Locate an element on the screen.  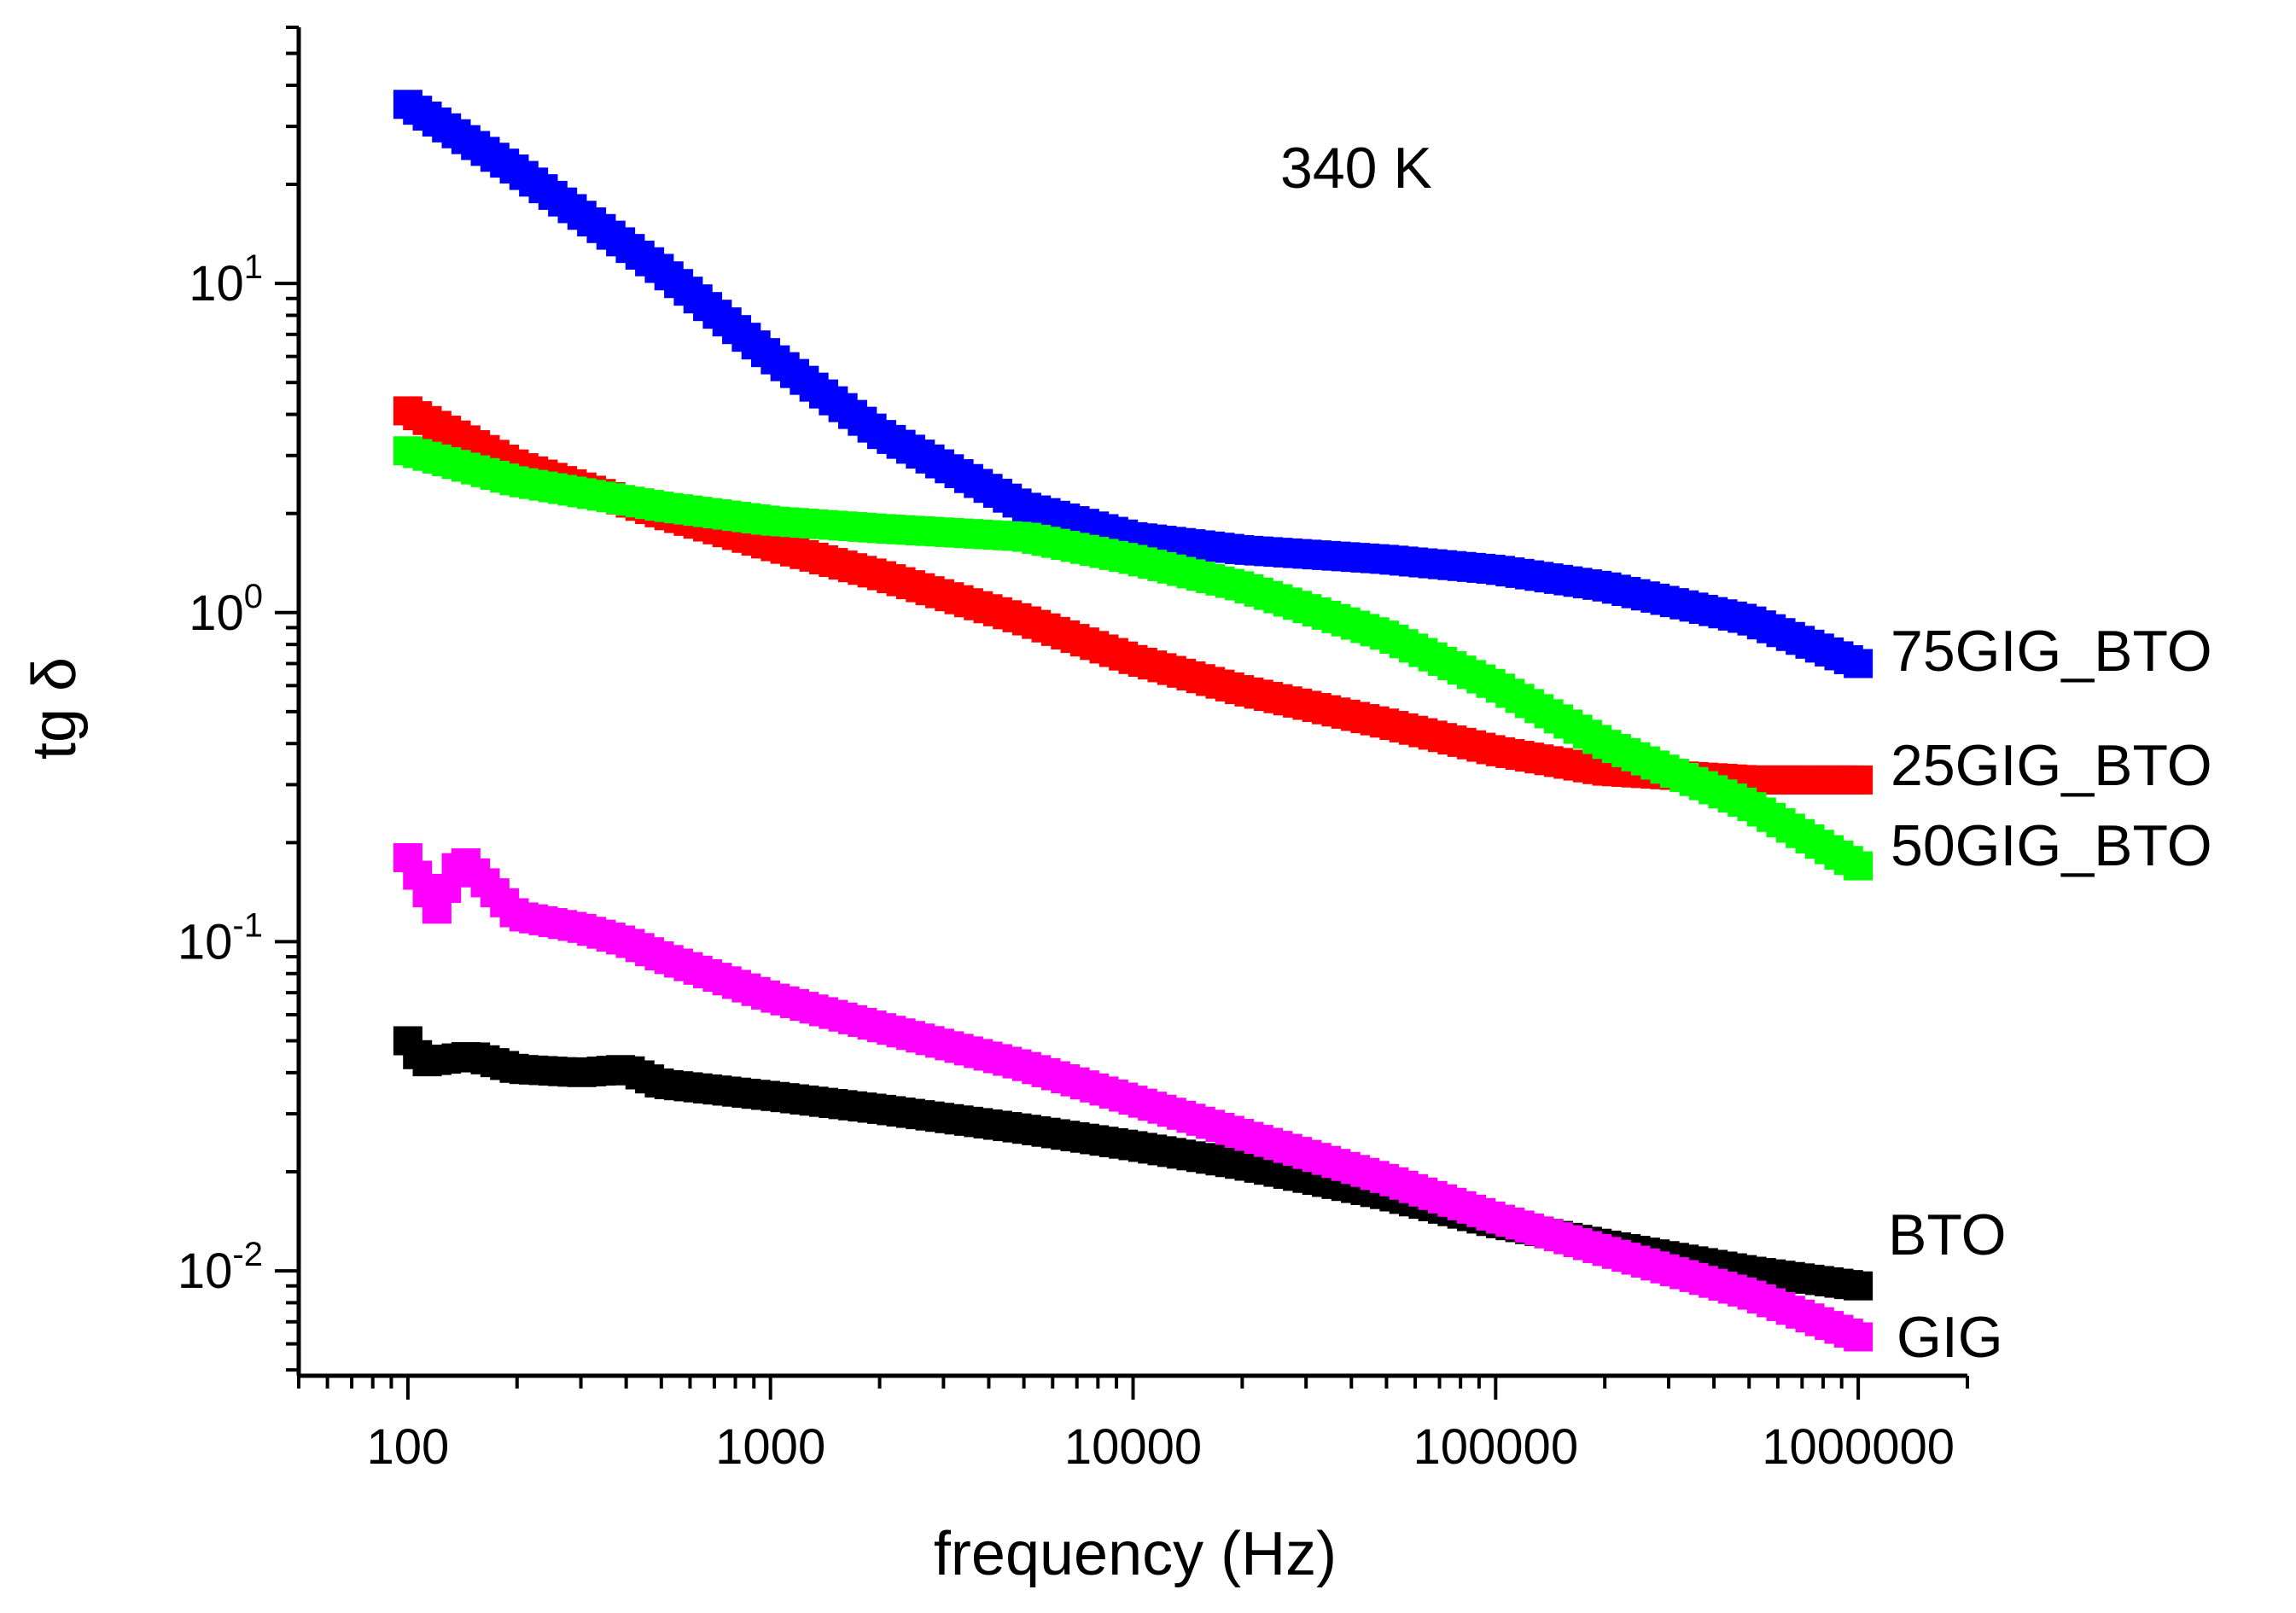
x-tick-label: 10000 is located at coordinates (1133, 1447).